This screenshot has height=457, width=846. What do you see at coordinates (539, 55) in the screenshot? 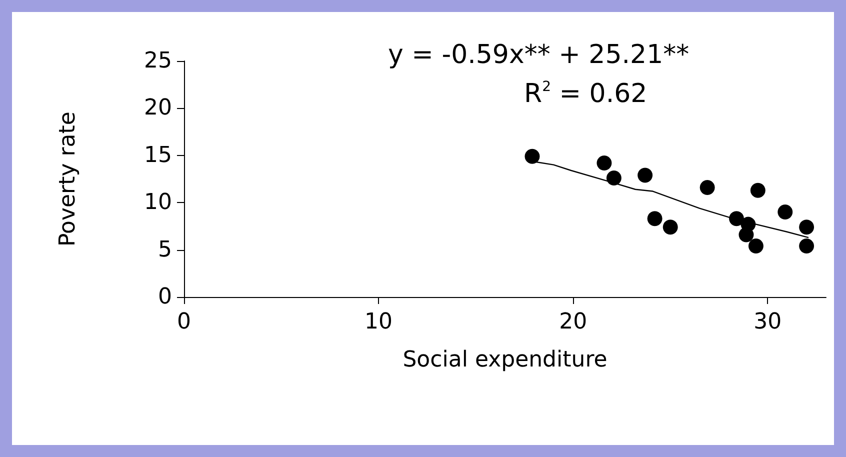
I see `annotation: y = -0.59x** + 25.21**` at bounding box center [539, 55].